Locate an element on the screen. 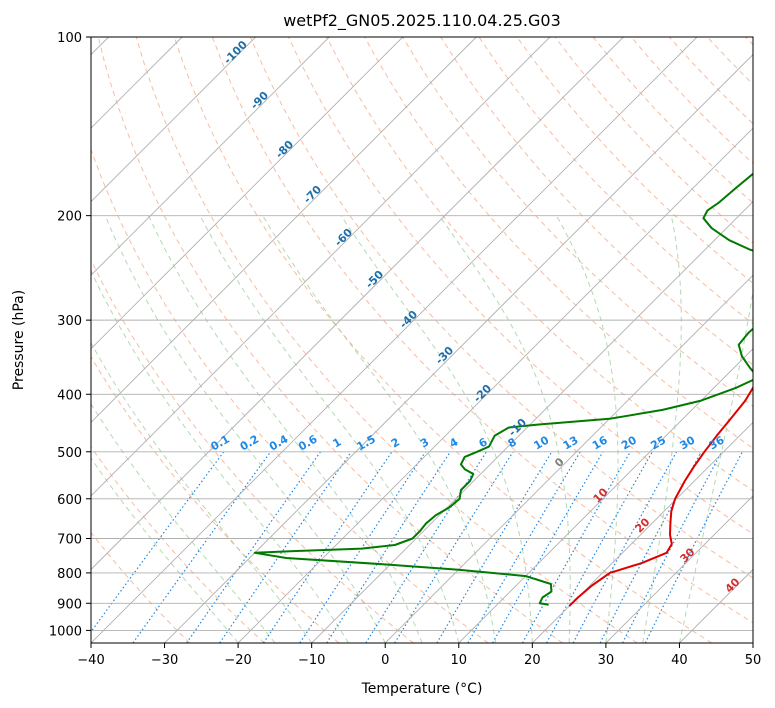  x-tick-label: 20 is located at coordinates (532, 660).